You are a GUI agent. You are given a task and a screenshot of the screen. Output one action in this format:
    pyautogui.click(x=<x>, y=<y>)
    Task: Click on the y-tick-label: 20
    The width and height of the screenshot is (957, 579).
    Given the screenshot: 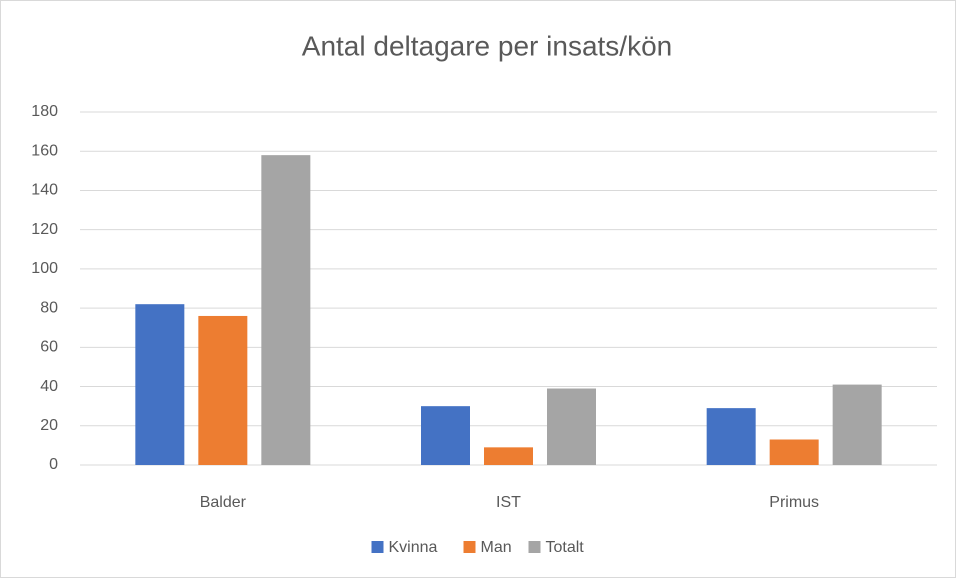 What is the action you would take?
    pyautogui.click(x=49, y=425)
    